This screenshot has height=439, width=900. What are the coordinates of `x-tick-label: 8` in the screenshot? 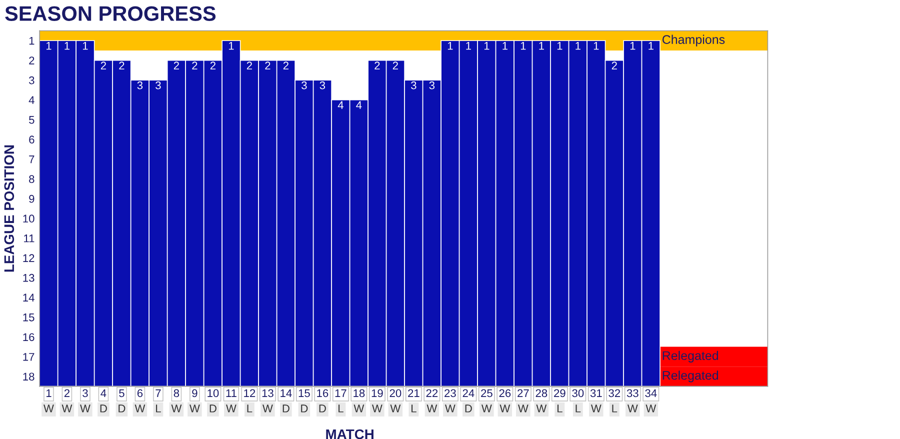 It's located at (177, 393).